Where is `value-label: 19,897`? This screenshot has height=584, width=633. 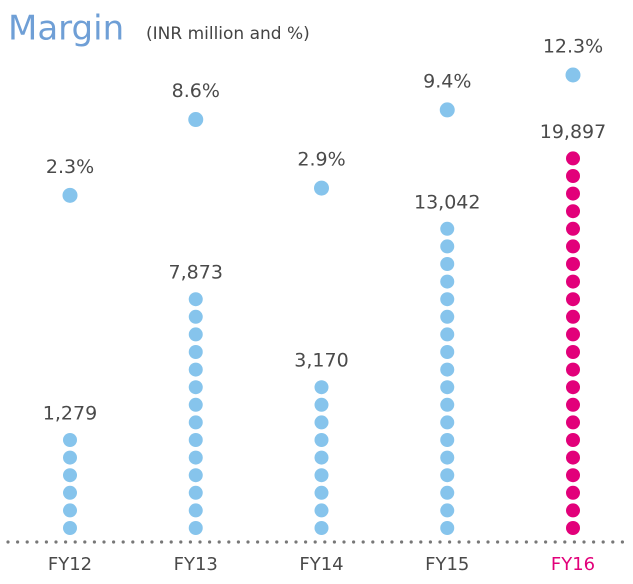
value-label: 19,897 is located at coordinates (573, 132).